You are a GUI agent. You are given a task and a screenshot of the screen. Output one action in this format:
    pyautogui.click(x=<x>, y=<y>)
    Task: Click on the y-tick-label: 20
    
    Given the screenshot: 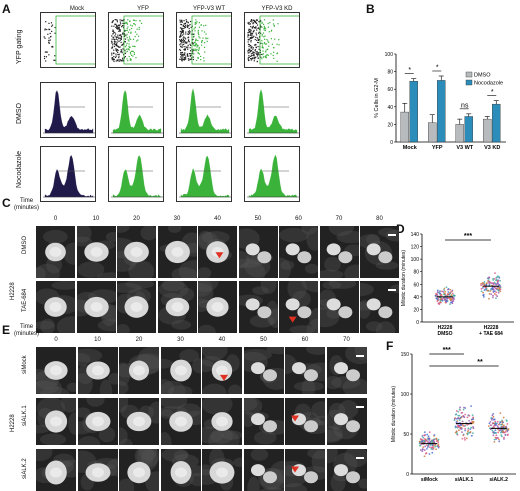 What is the action you would take?
    pyautogui.click(x=416, y=310)
    